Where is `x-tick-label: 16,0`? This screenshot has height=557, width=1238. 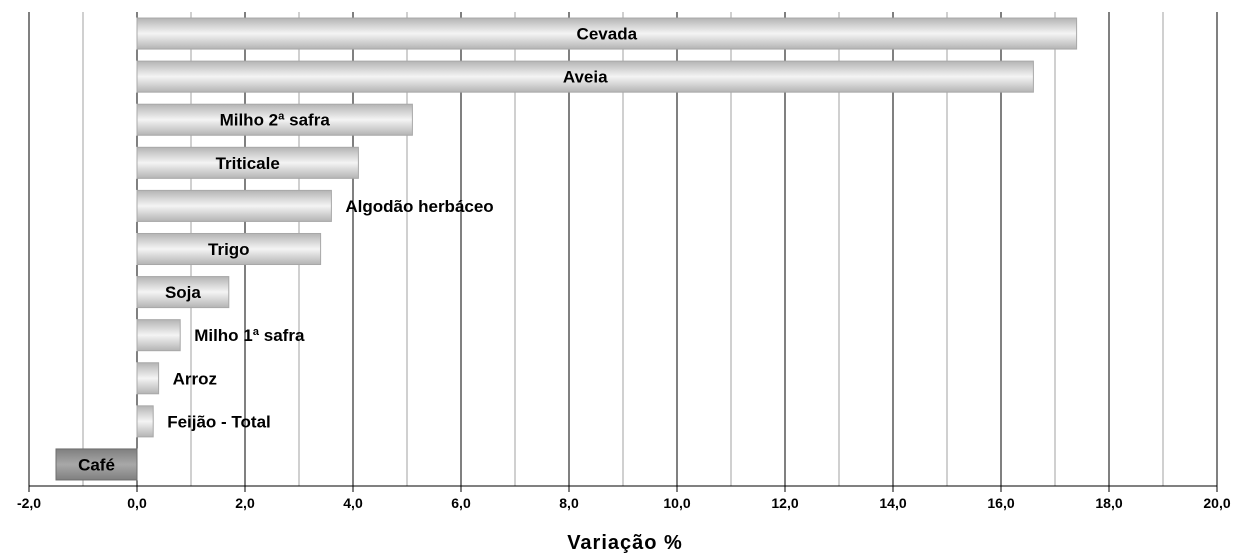 x-tick-label: 16,0 is located at coordinates (1000, 503).